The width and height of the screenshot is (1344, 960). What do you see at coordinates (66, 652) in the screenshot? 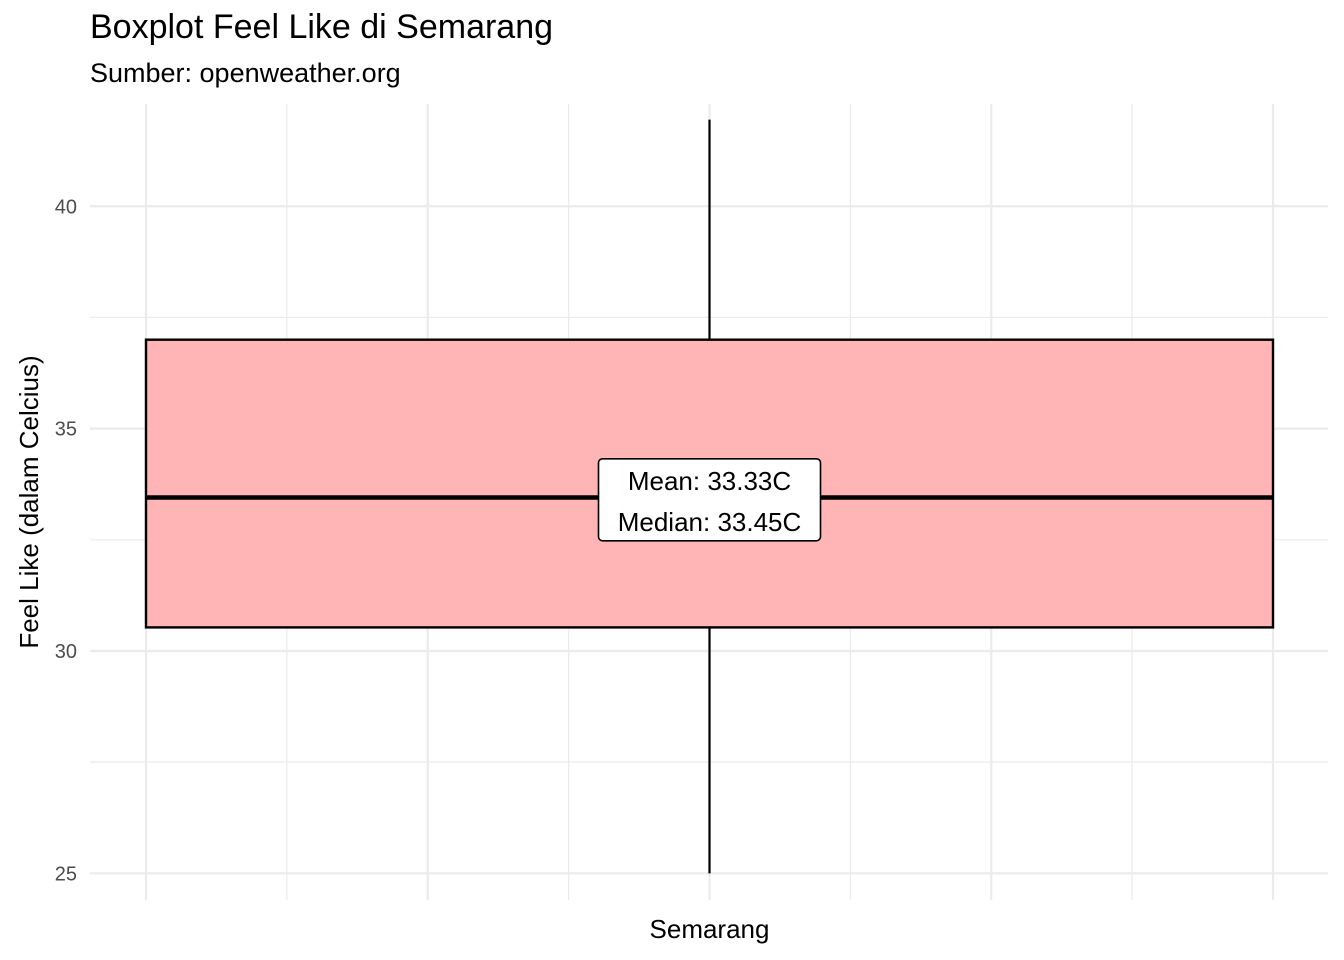
I see `y-tick-label: 30` at bounding box center [66, 652].